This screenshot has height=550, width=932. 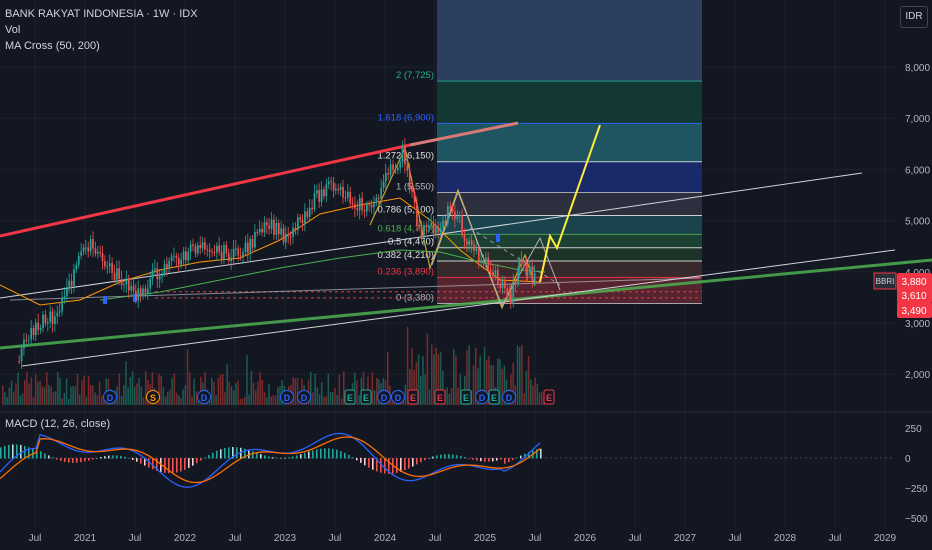 I want to click on currency-button: IDR, so click(x=914, y=17).